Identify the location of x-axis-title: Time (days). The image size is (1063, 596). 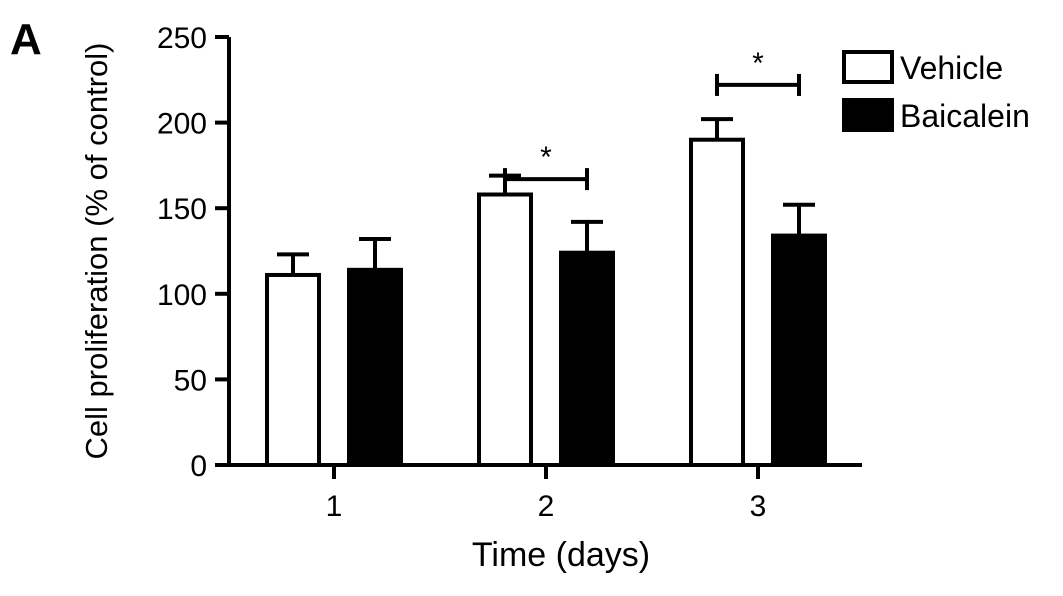
(561, 555).